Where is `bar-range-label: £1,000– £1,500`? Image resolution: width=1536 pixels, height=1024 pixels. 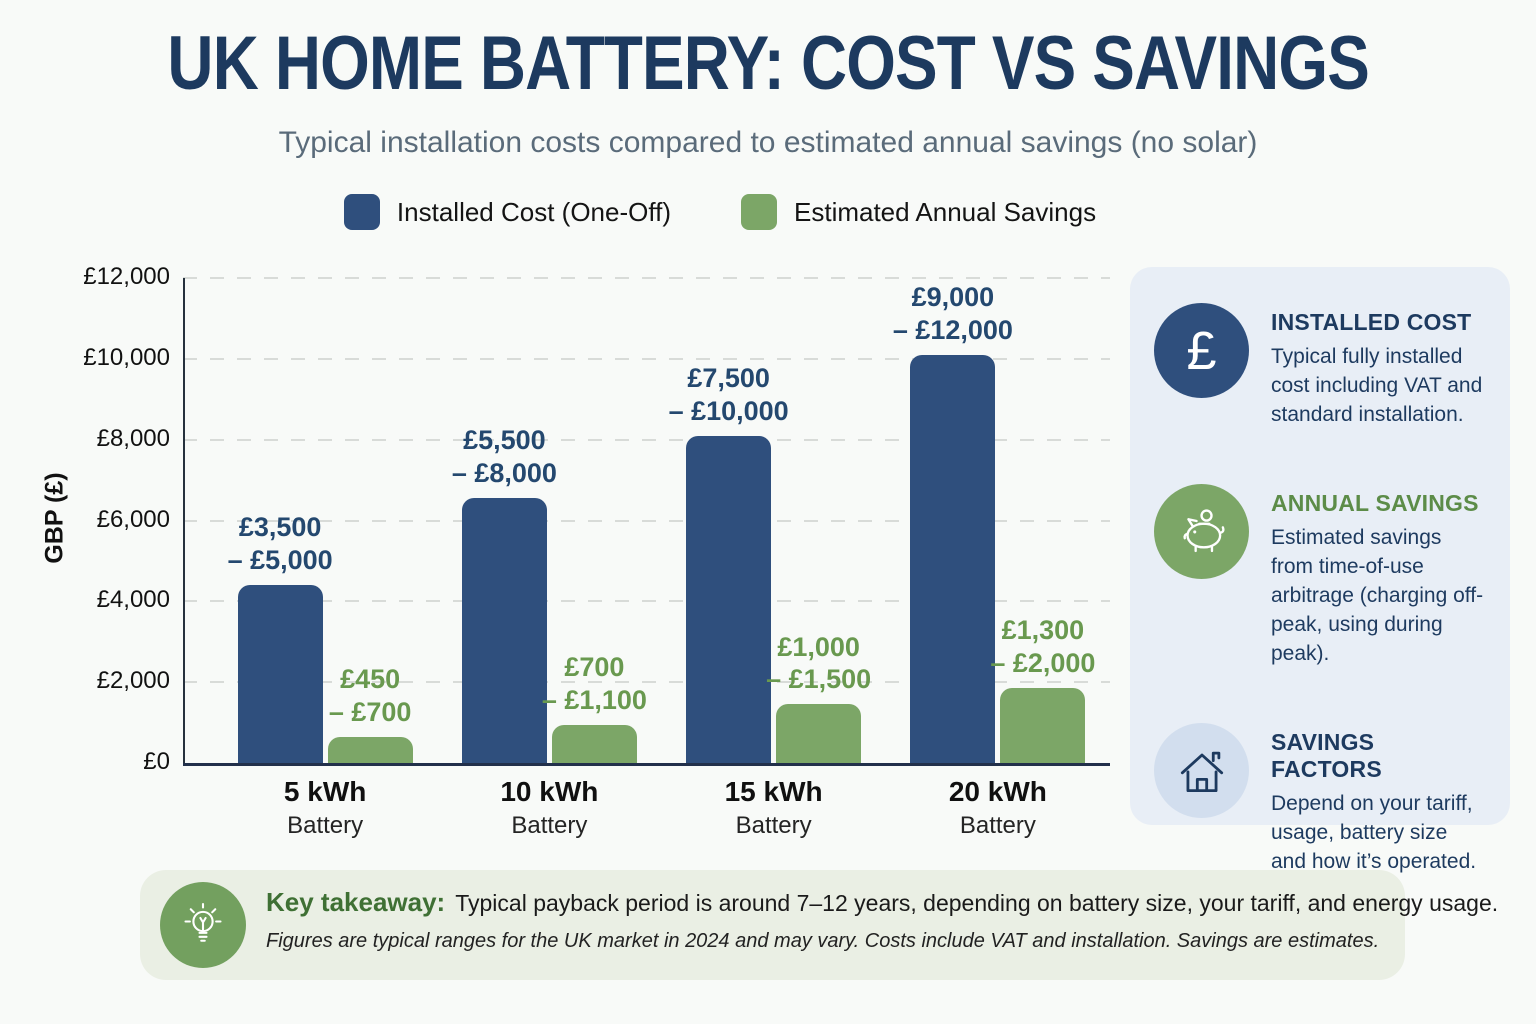
bar-range-label: £1,000– £1,500 is located at coordinates (819, 664).